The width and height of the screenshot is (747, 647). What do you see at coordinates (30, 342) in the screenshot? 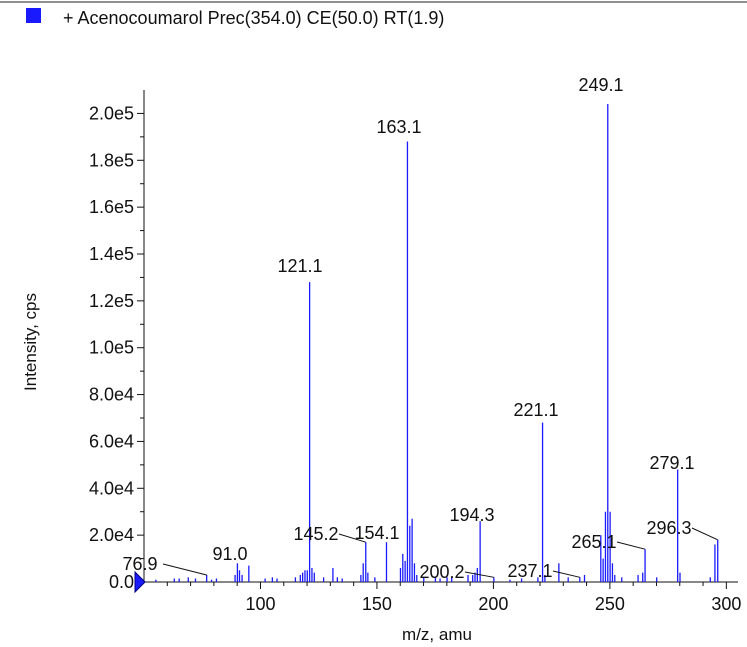
I see `y-axis-title: Intensity, cps` at bounding box center [30, 342].